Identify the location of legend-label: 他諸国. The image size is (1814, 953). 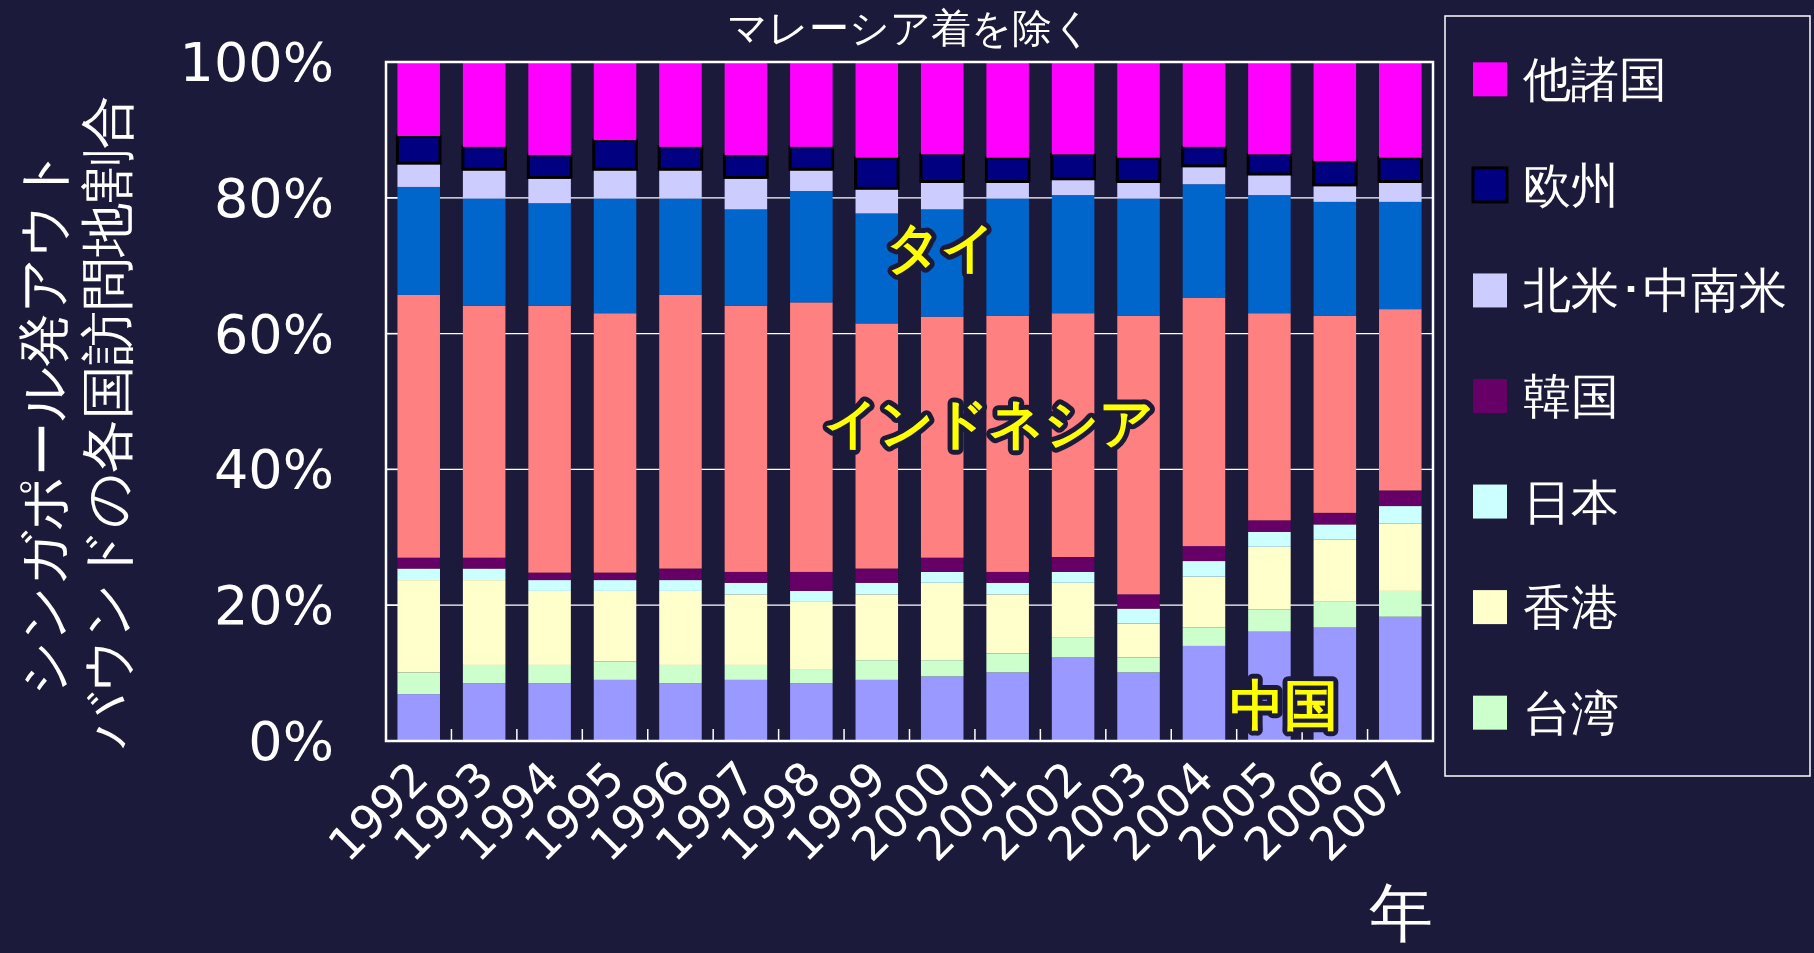
(1595, 79).